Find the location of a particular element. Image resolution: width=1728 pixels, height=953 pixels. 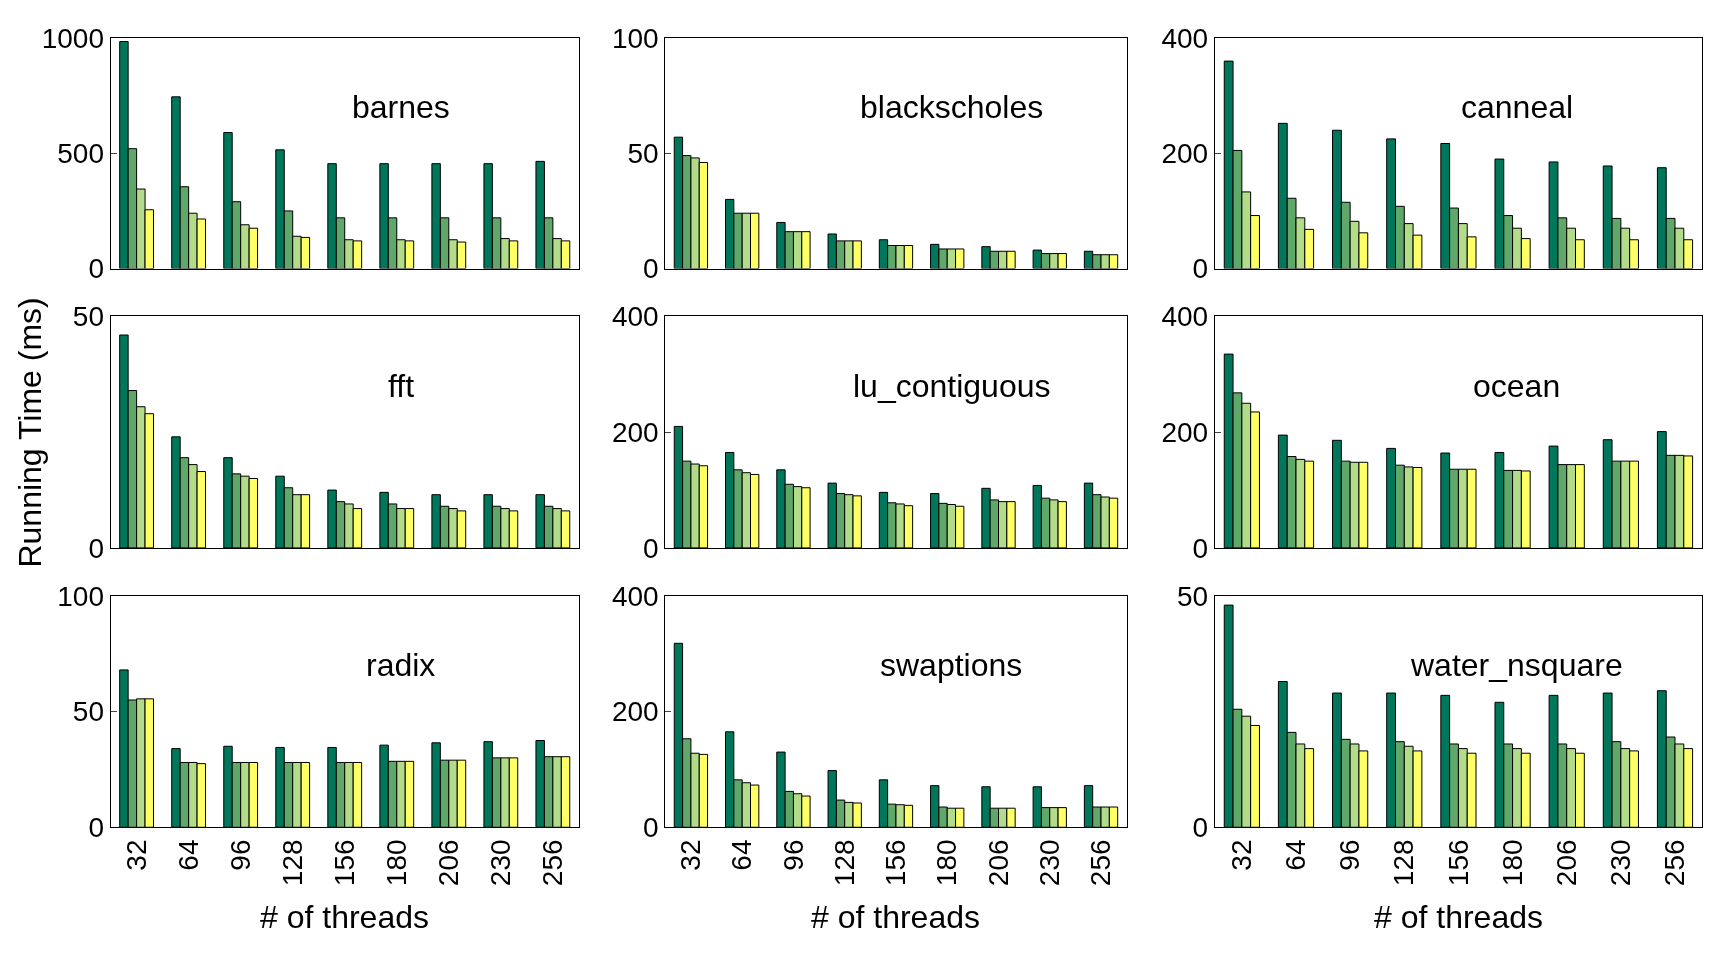

y-axis-title: Running Time (ms) is located at coordinates (30, 432).